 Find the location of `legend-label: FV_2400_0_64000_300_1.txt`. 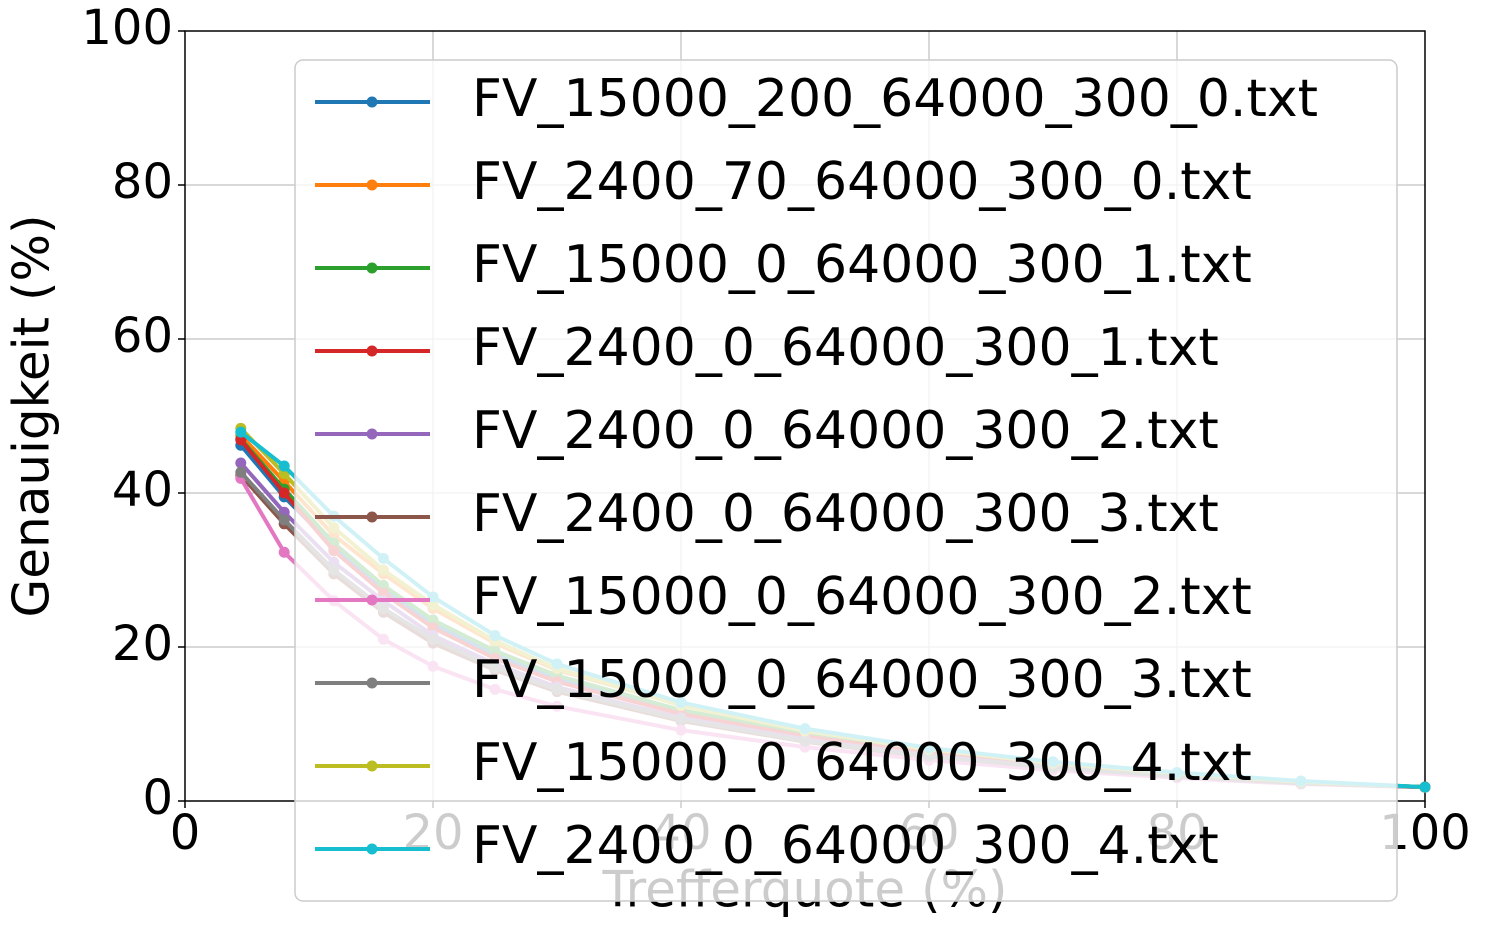

legend-label: FV_2400_0_64000_300_1.txt is located at coordinates (845, 348).